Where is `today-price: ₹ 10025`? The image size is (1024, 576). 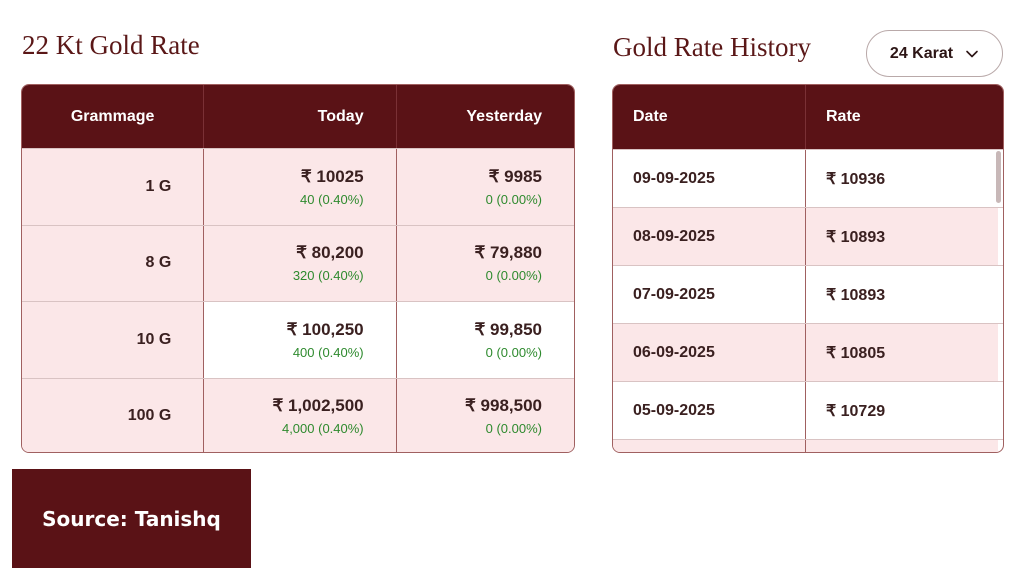
today-price: ₹ 10025 is located at coordinates (332, 176).